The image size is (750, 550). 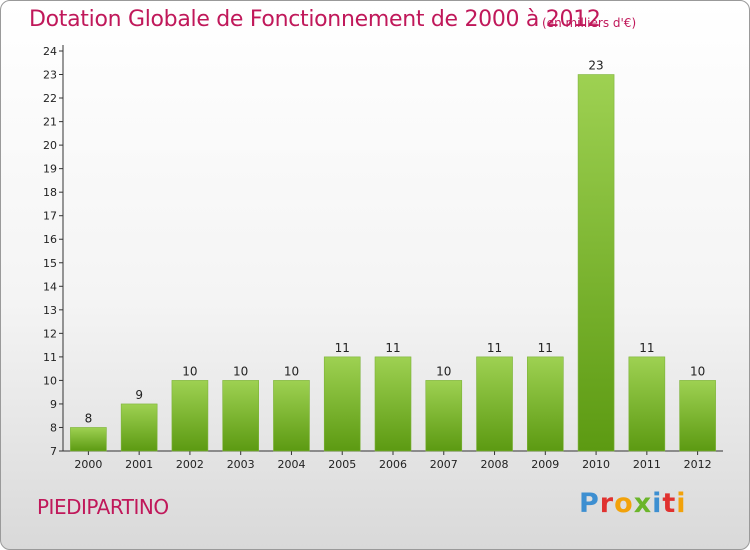 I want to click on y-tick-label: 10, so click(x=50, y=380).